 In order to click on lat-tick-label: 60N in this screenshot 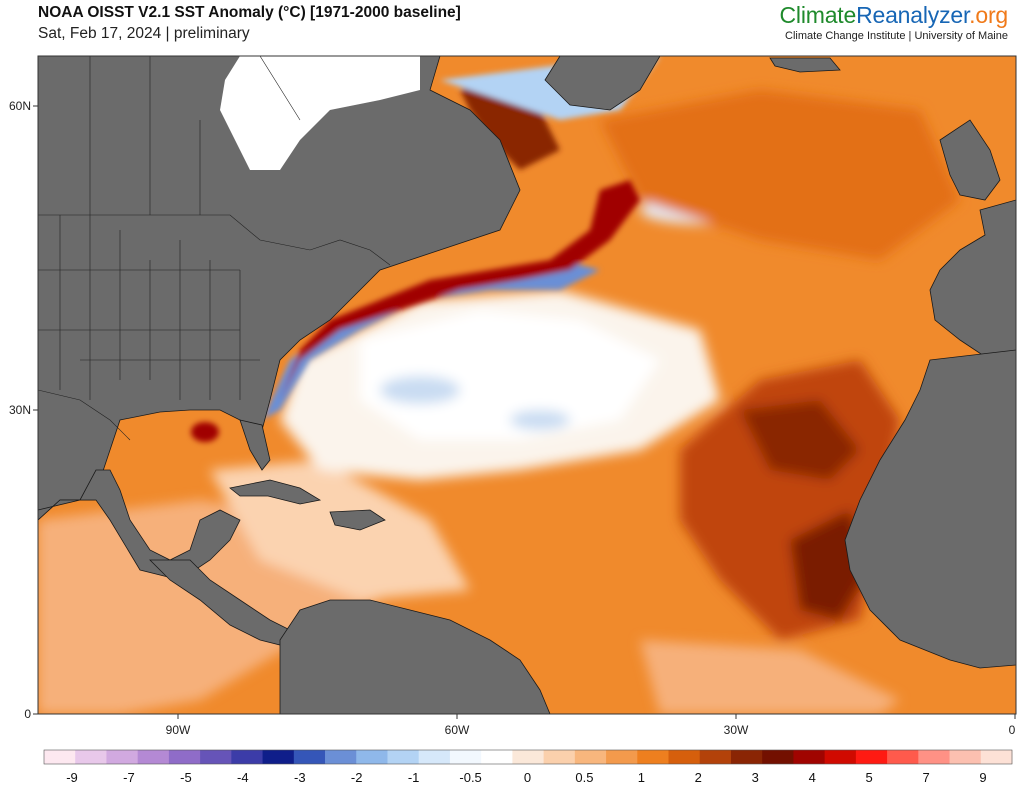, I will do `click(20, 106)`.